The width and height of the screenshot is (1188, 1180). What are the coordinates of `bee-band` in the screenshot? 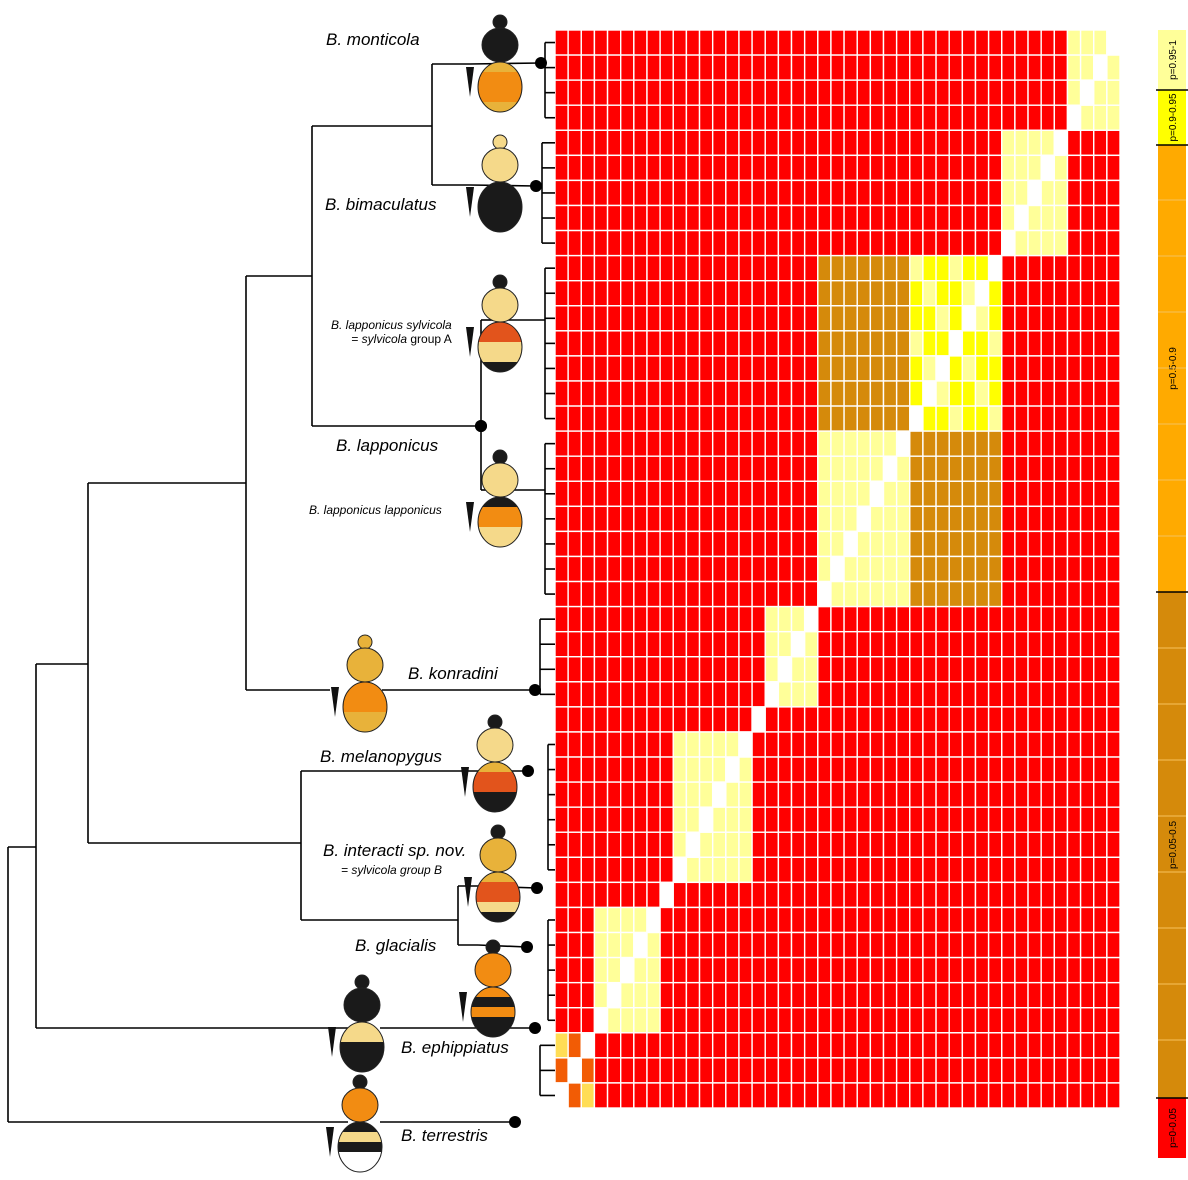 It's located at (365, 727).